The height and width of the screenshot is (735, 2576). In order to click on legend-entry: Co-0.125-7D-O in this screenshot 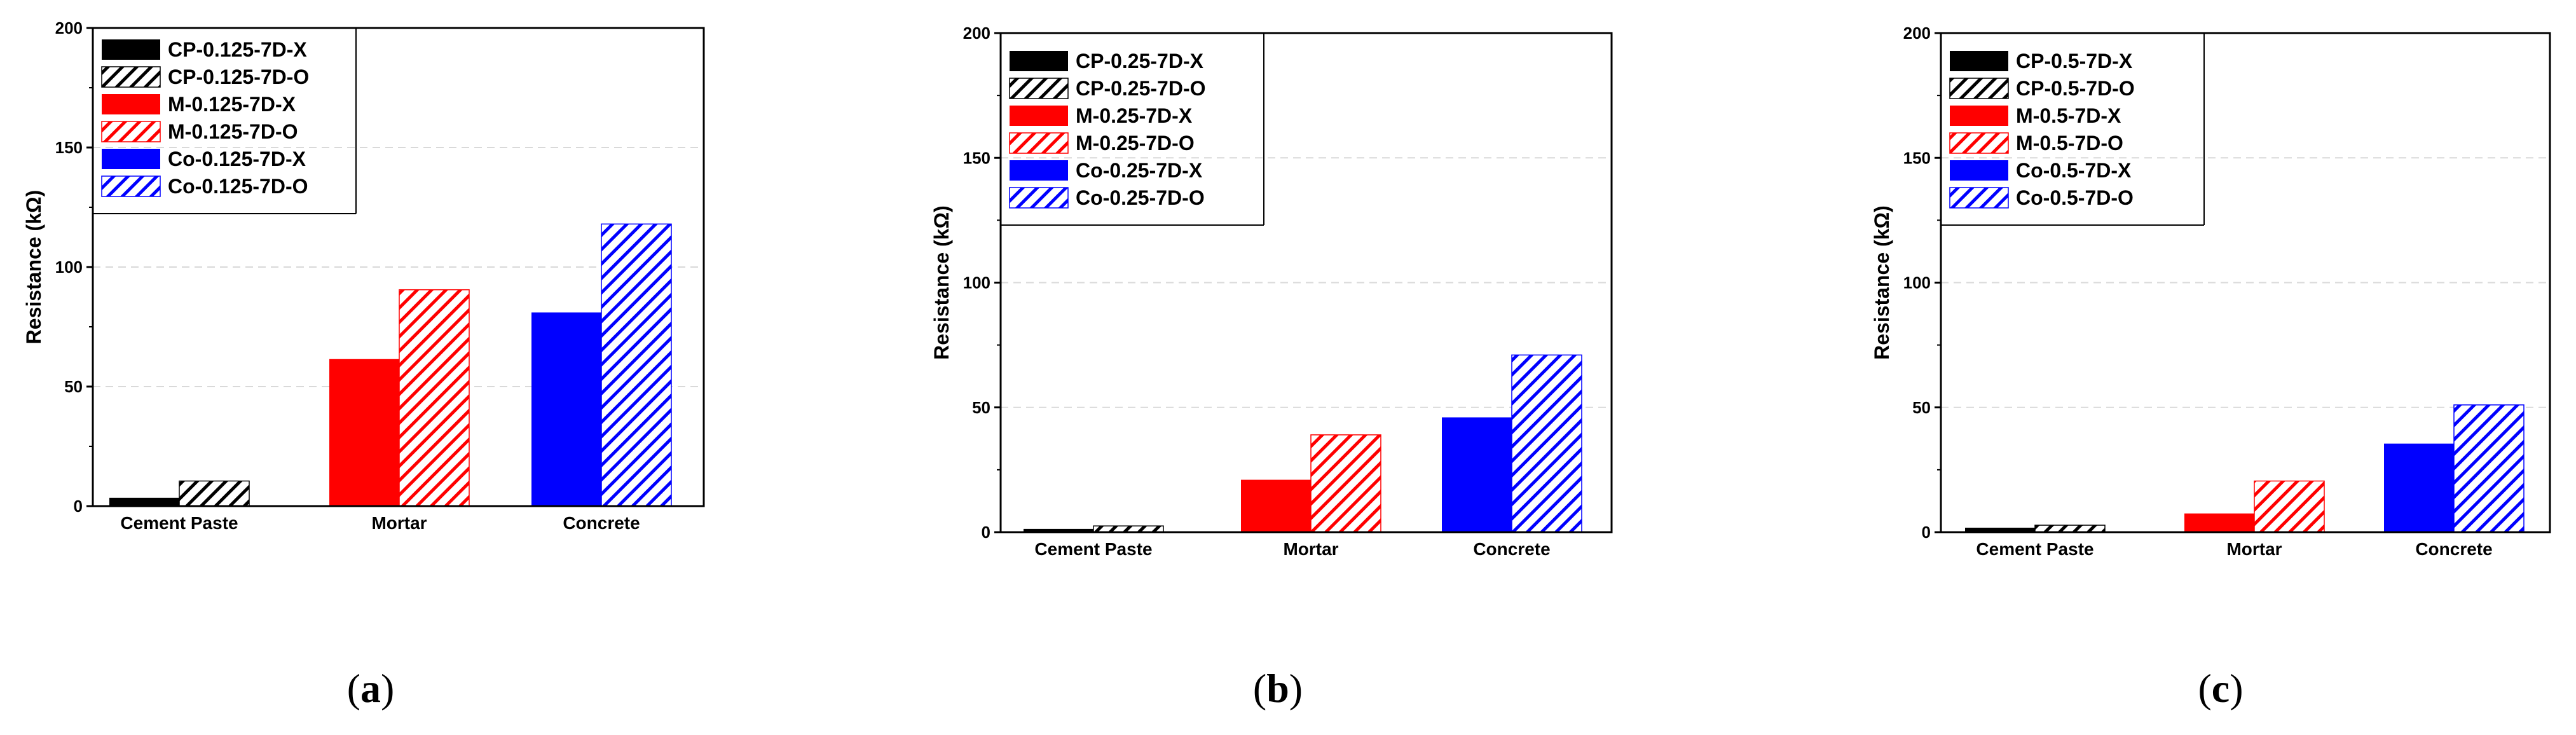, I will do `click(238, 186)`.